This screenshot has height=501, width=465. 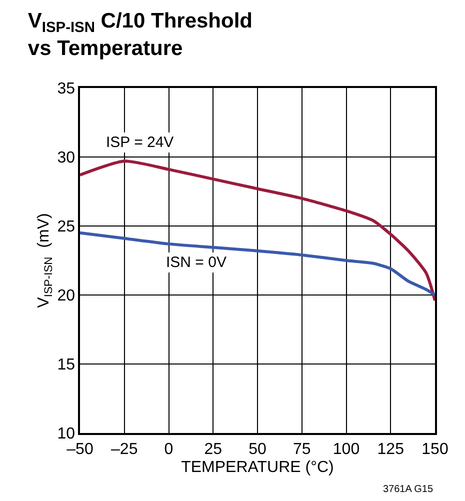 What do you see at coordinates (346, 449) in the screenshot?
I see `x-tick-label: 100` at bounding box center [346, 449].